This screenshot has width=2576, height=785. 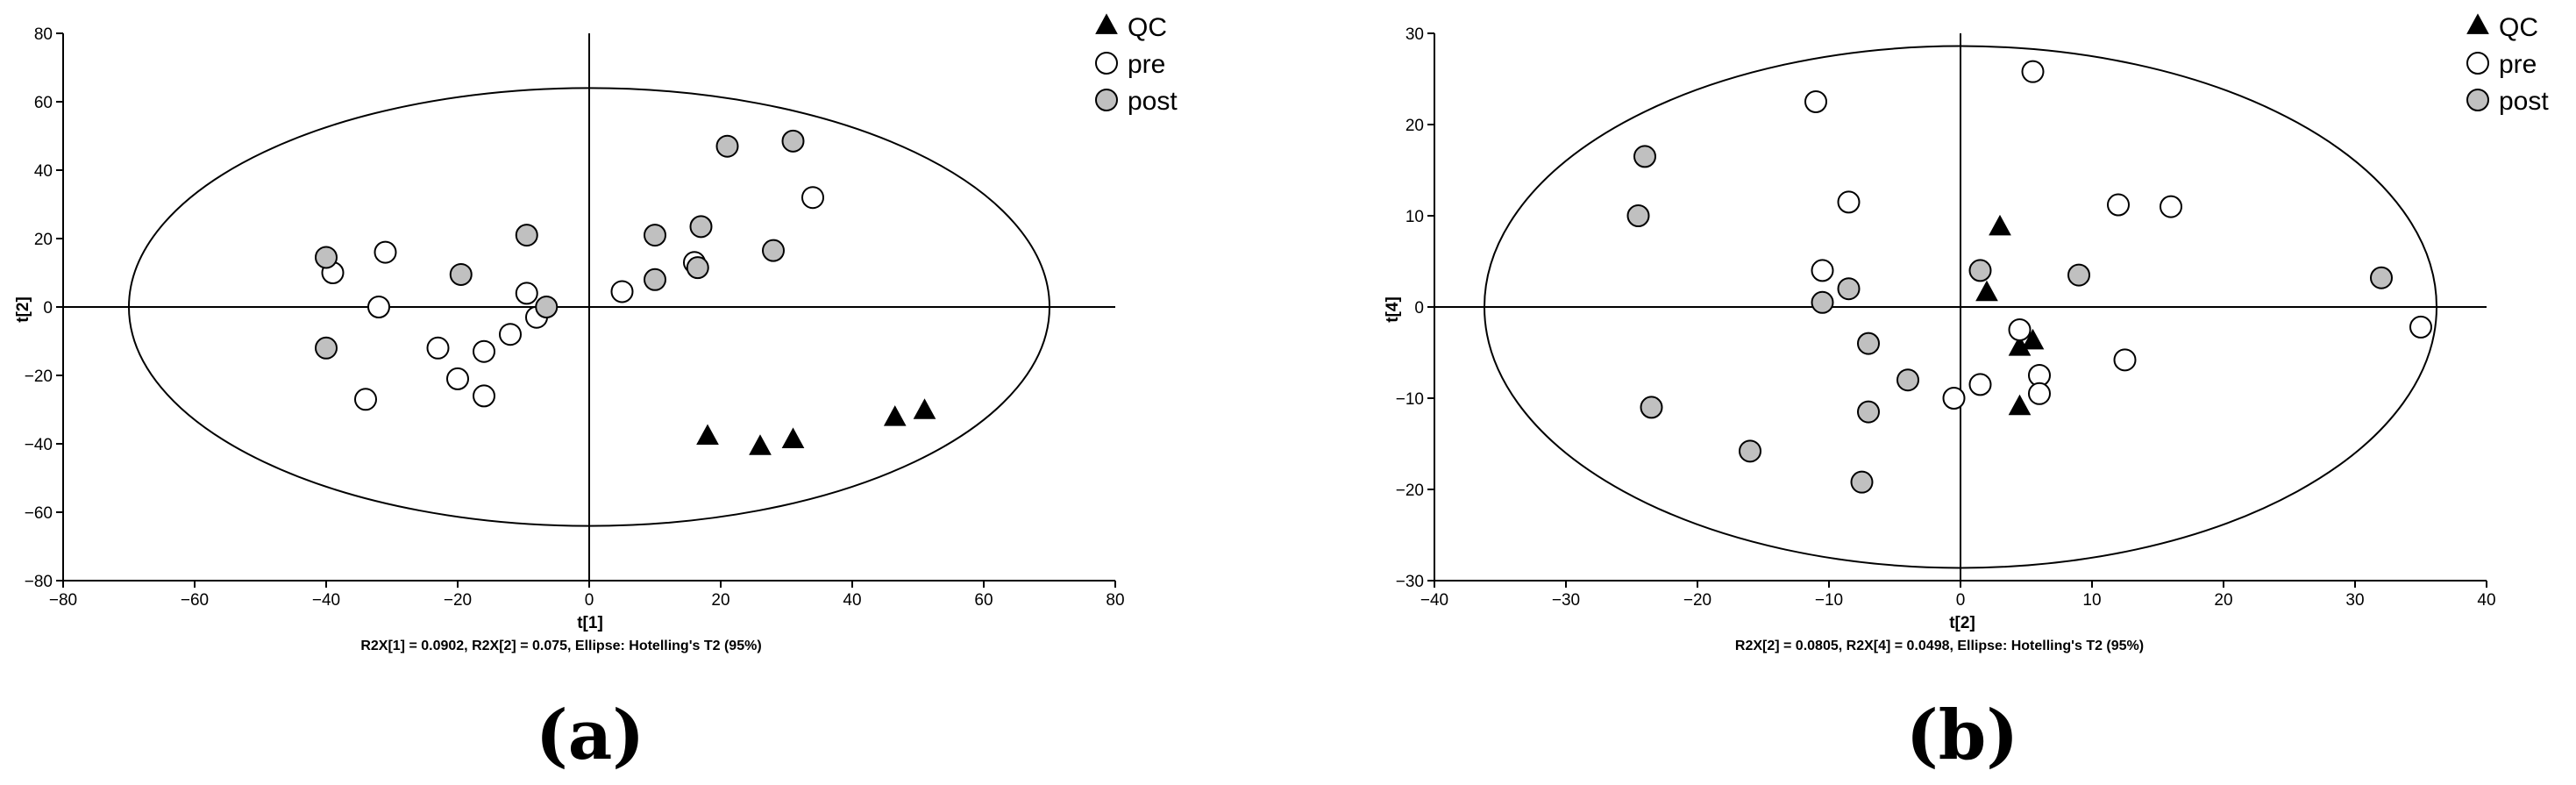 I want to click on panel-a-x-tick-label: 80, so click(x=1115, y=600).